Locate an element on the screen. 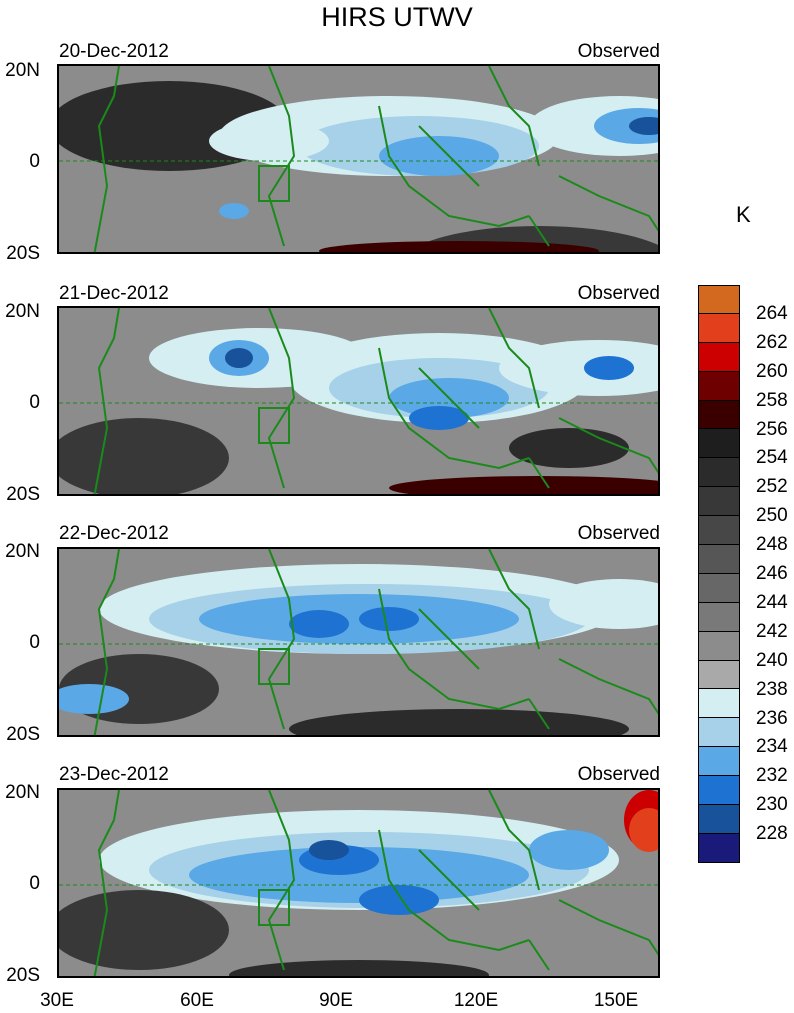 The width and height of the screenshot is (794, 1013). lon-label: 60E is located at coordinates (197, 1000).